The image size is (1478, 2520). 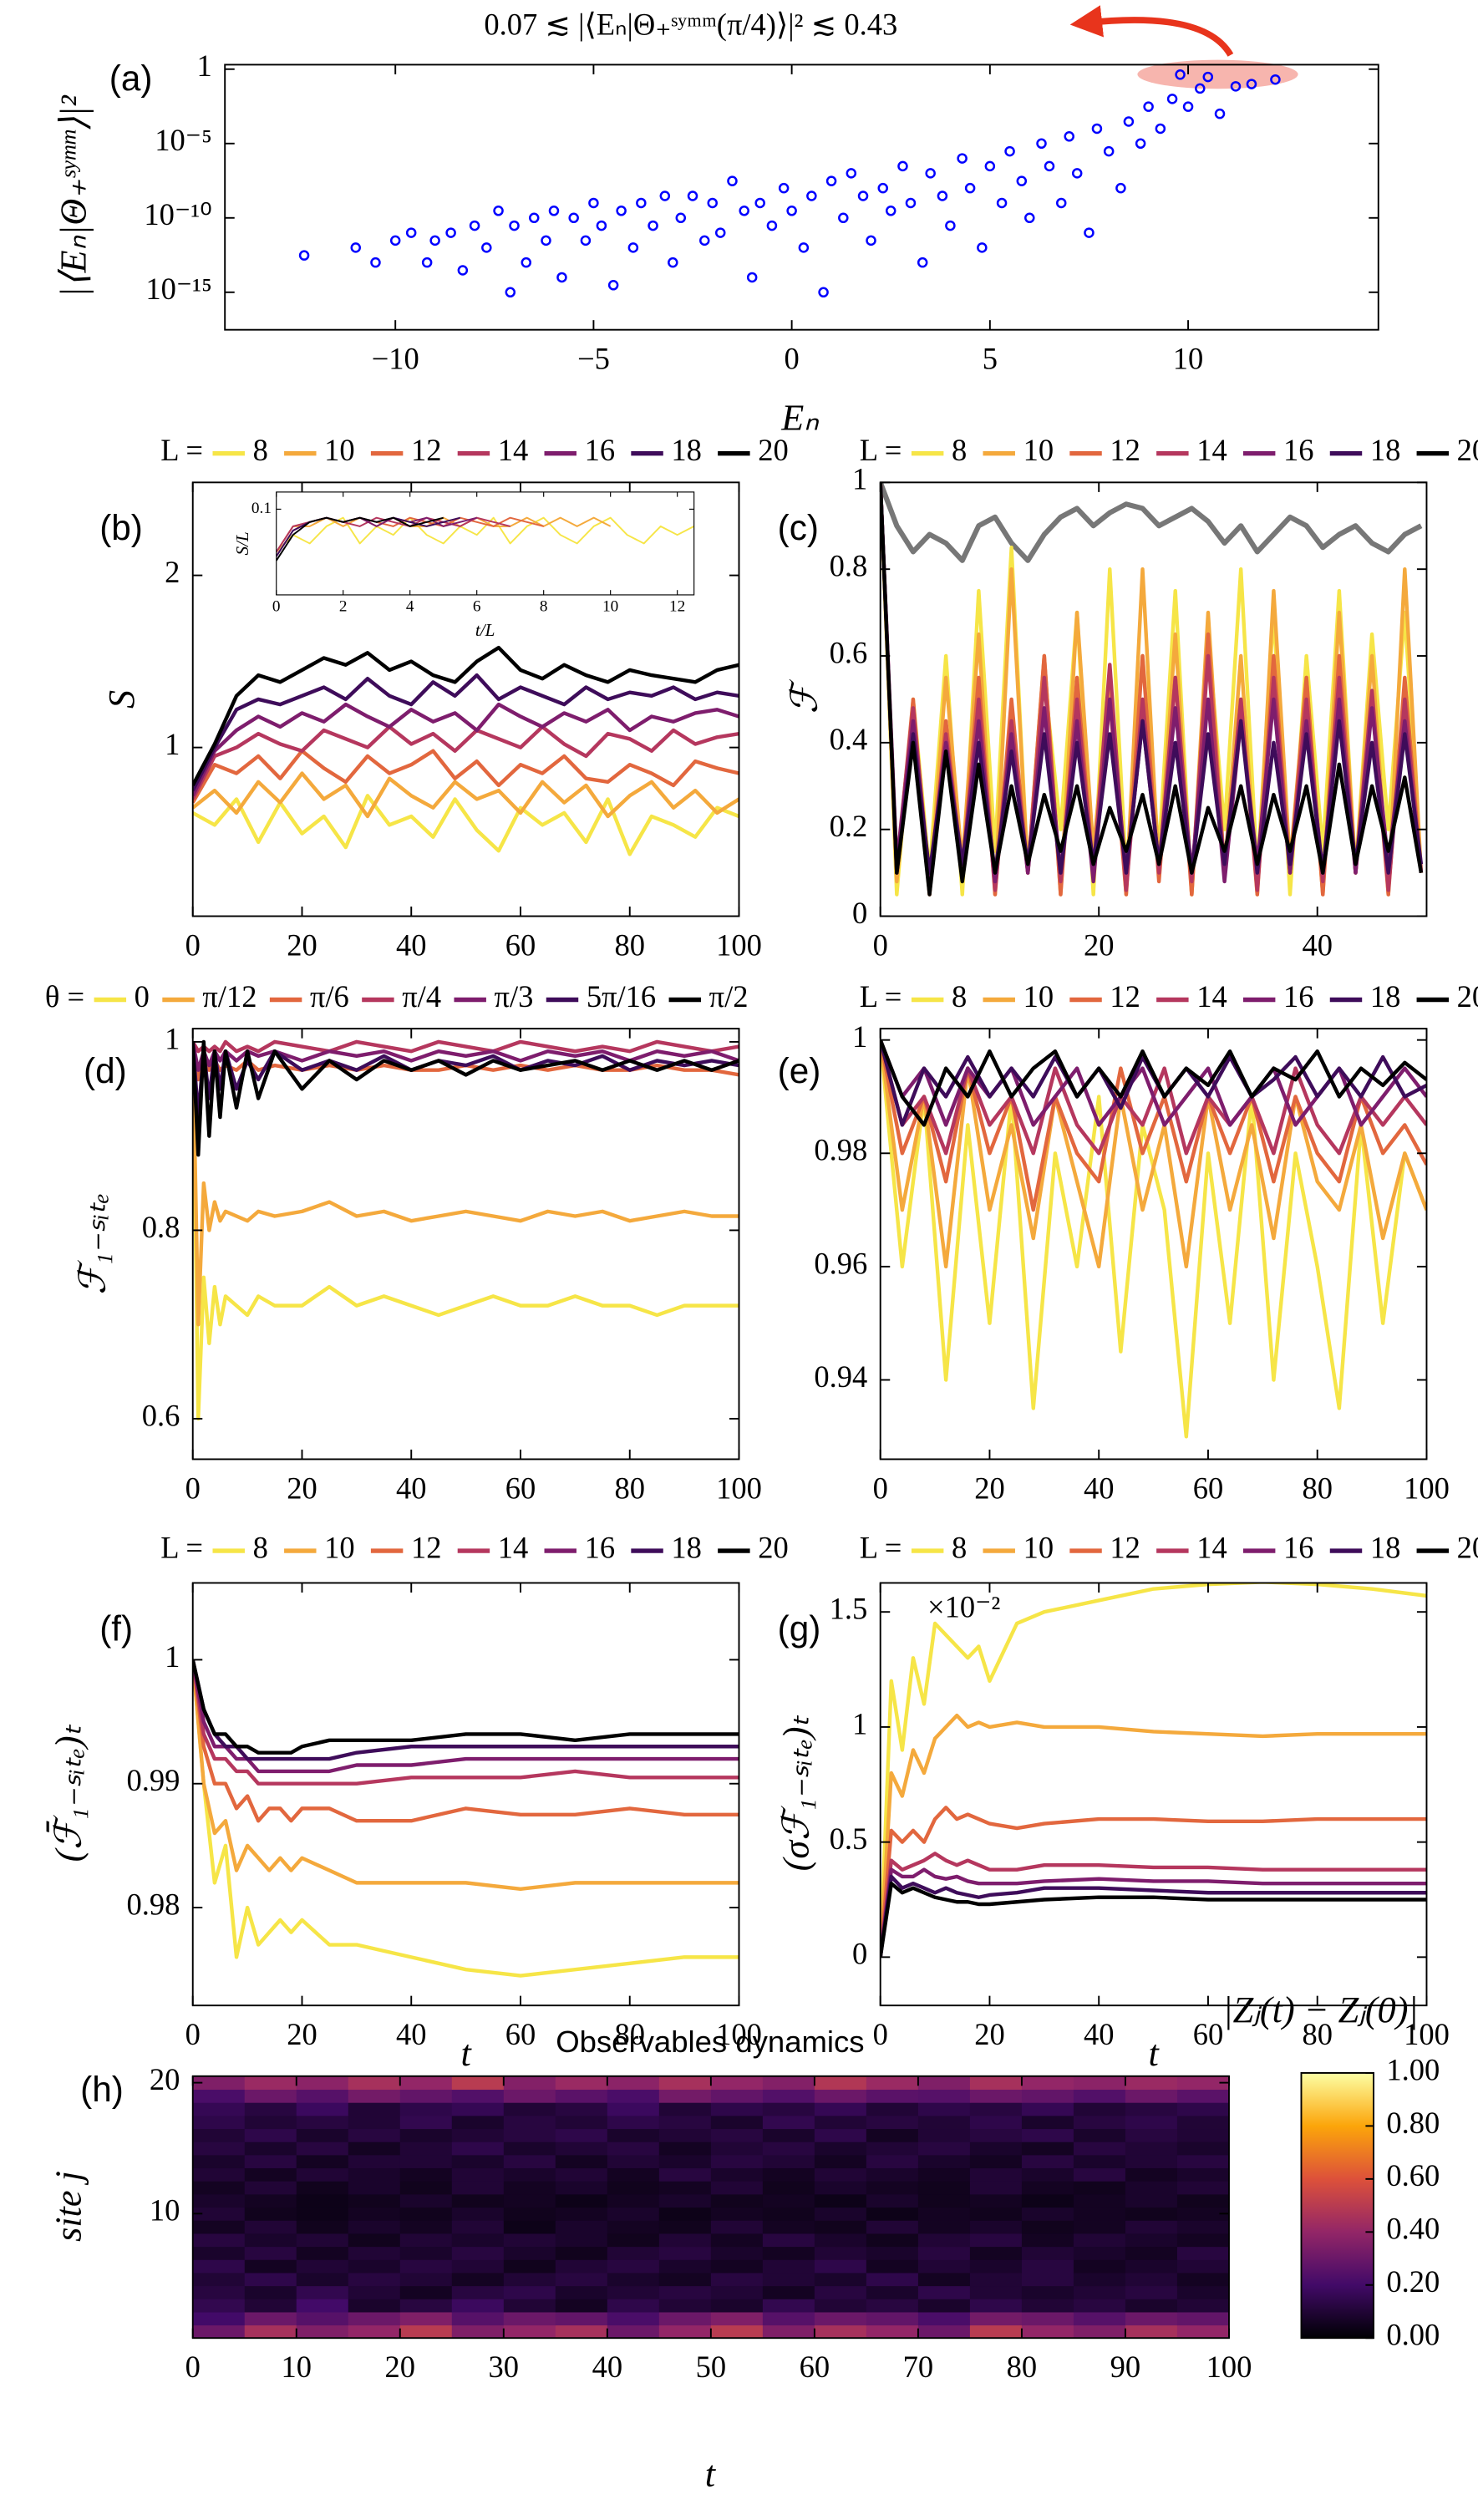 What do you see at coordinates (242, 543) in the screenshot?
I see `y-axis-label: S/L` at bounding box center [242, 543].